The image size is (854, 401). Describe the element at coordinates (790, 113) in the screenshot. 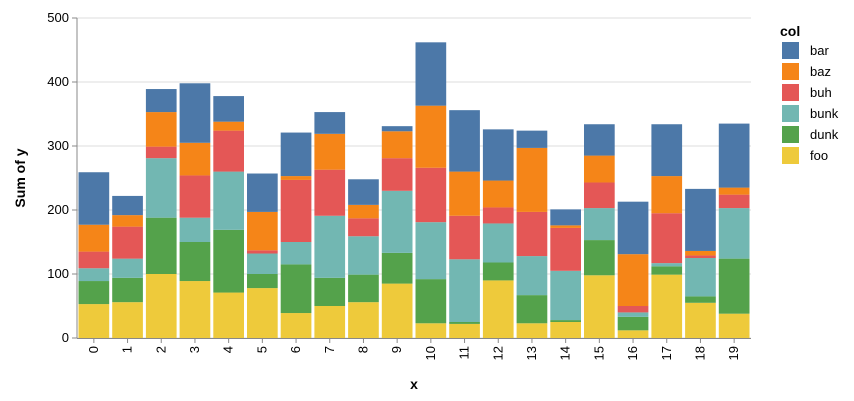

I see `legend-swatch-bunk` at that location.